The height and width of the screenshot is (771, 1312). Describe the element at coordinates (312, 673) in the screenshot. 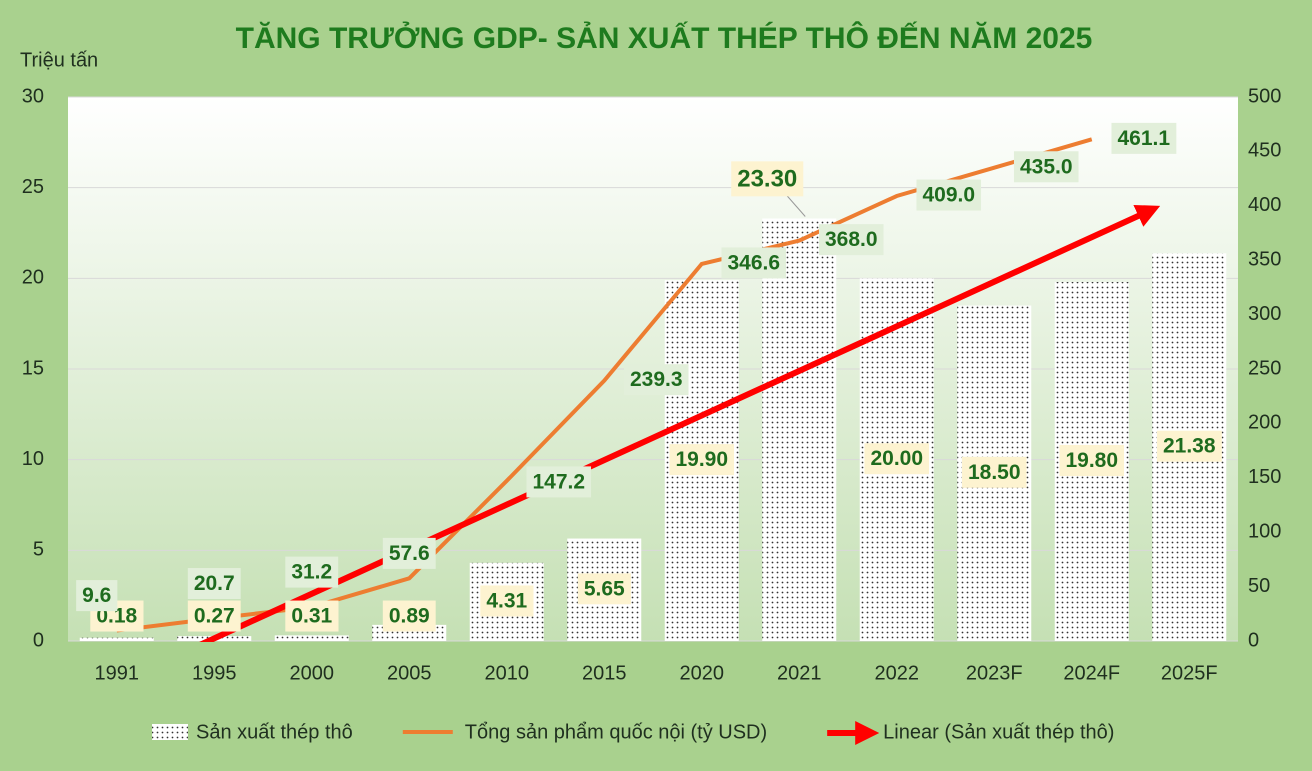

I see `x-tick-label: 2000` at that location.